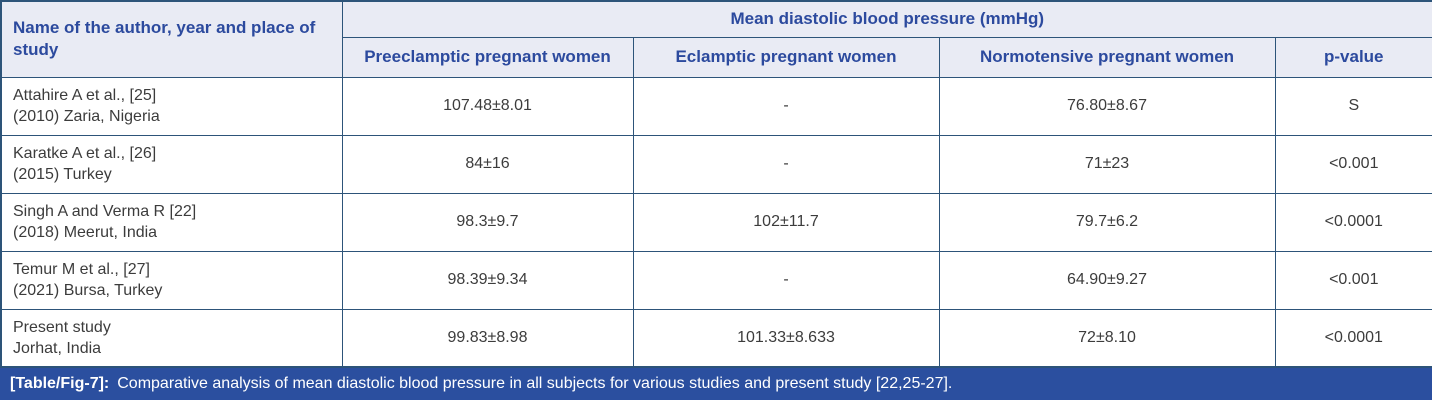  Describe the element at coordinates (1107, 164) in the screenshot. I see `cell-normotensive-value: 71±23` at that location.